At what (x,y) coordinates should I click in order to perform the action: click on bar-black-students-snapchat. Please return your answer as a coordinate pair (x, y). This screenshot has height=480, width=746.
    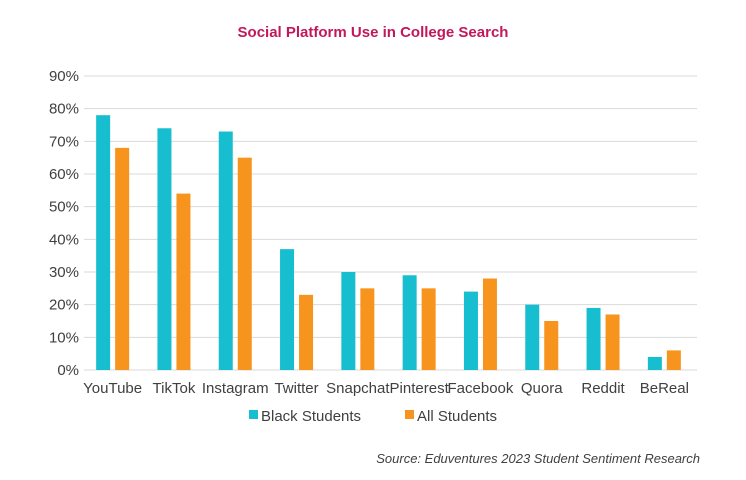
    Looking at the image, I should click on (348, 321).